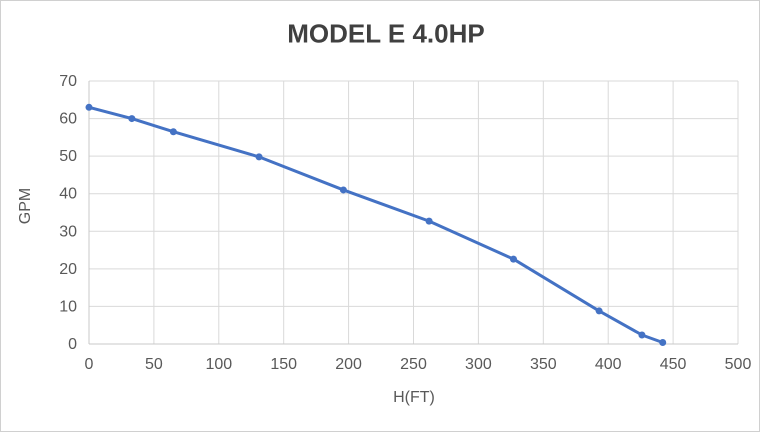 Image resolution: width=762 pixels, height=434 pixels. I want to click on x-axis-title: H(FT), so click(414, 397).